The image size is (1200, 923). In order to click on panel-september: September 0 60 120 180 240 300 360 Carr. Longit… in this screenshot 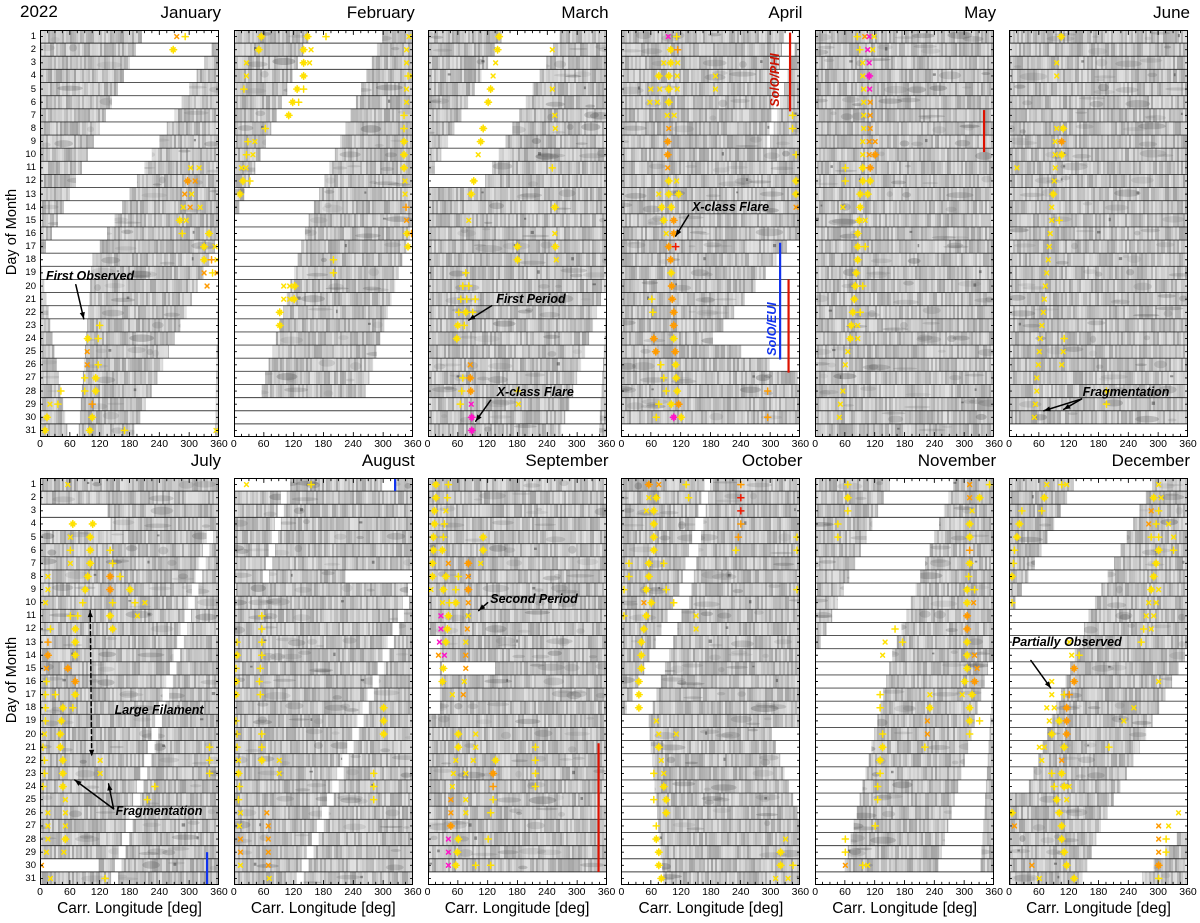, I will do `click(520, 684)`.